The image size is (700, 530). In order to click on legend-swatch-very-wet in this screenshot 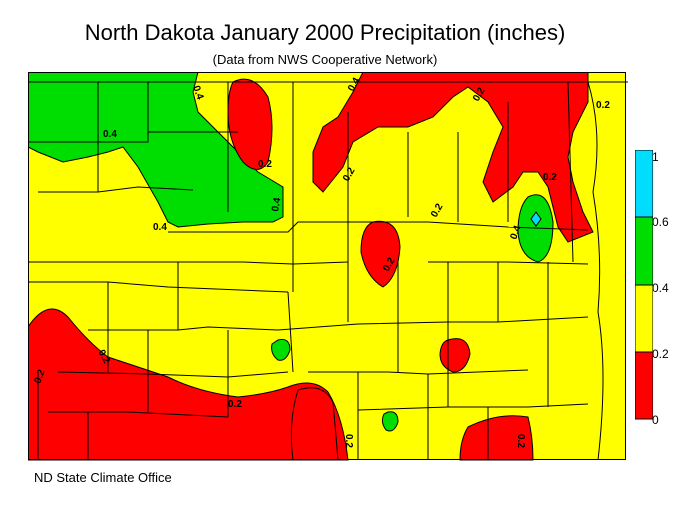, I will do `click(644, 184)`.